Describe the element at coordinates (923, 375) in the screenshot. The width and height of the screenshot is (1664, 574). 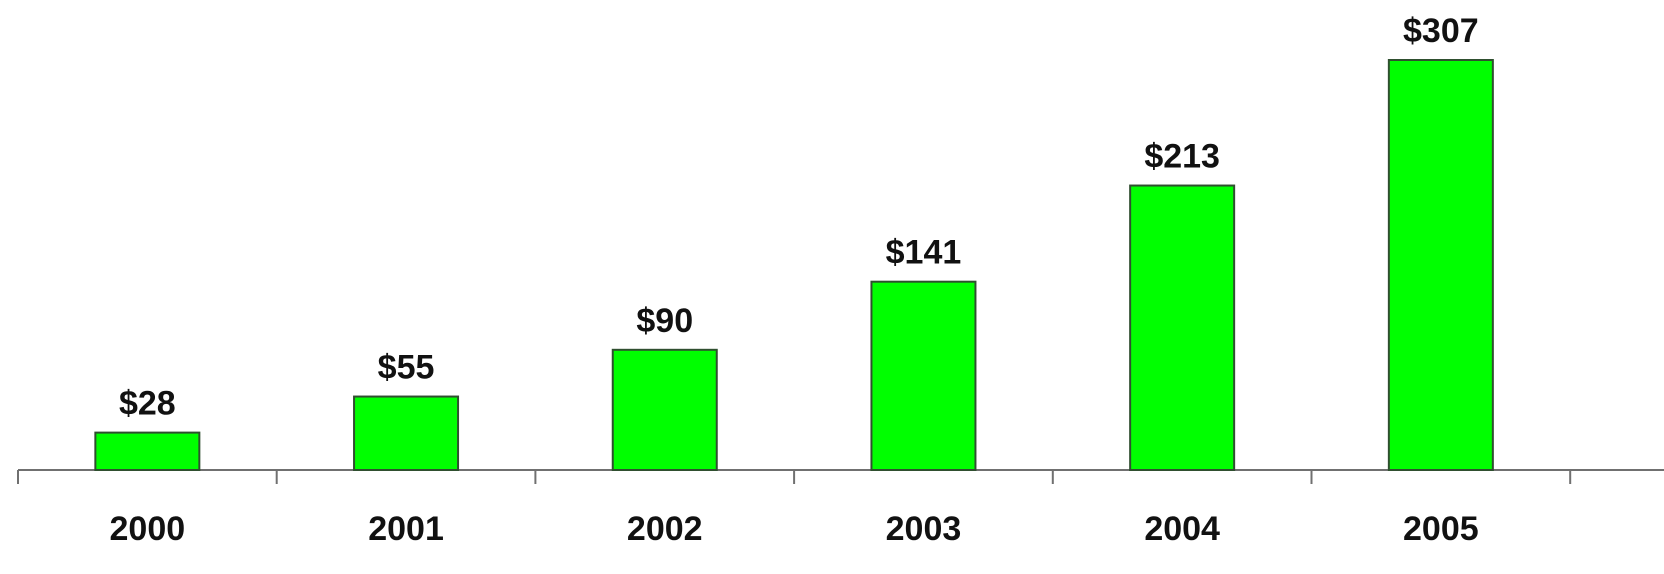
I see `bar-2003` at that location.